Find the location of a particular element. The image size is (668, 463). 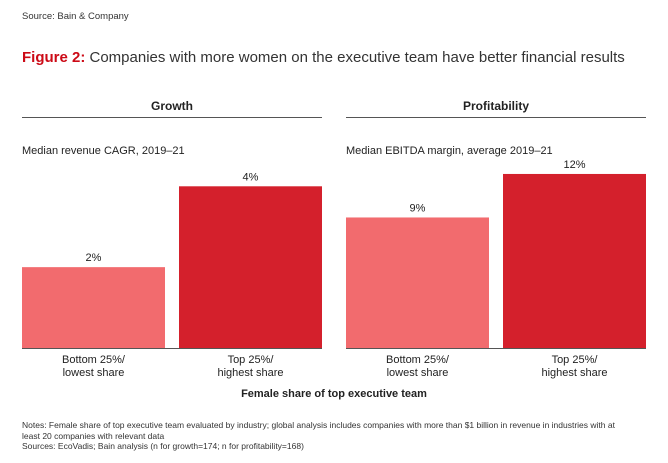

panel-title-growth: Growth is located at coordinates (172, 108).